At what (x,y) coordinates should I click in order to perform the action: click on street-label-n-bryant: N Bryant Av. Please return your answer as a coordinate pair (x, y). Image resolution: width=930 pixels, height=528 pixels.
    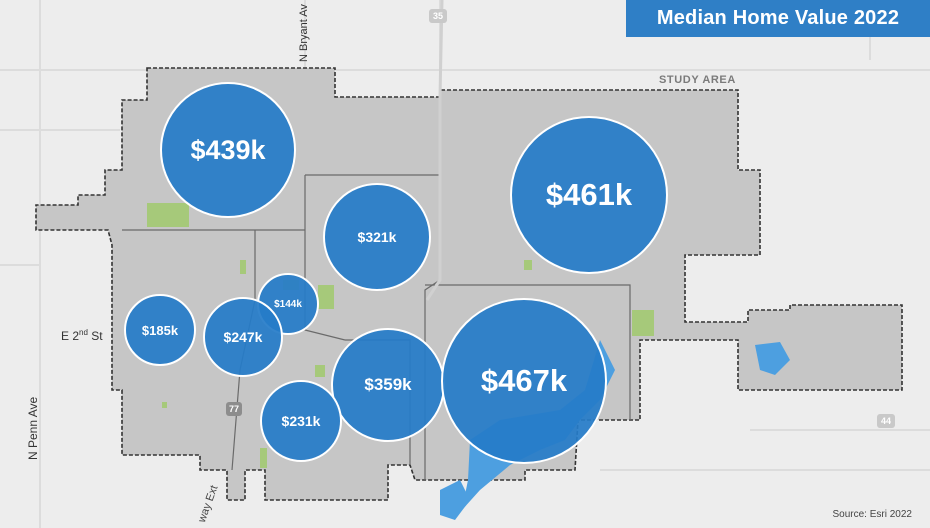
    Looking at the image, I should click on (304, 33).